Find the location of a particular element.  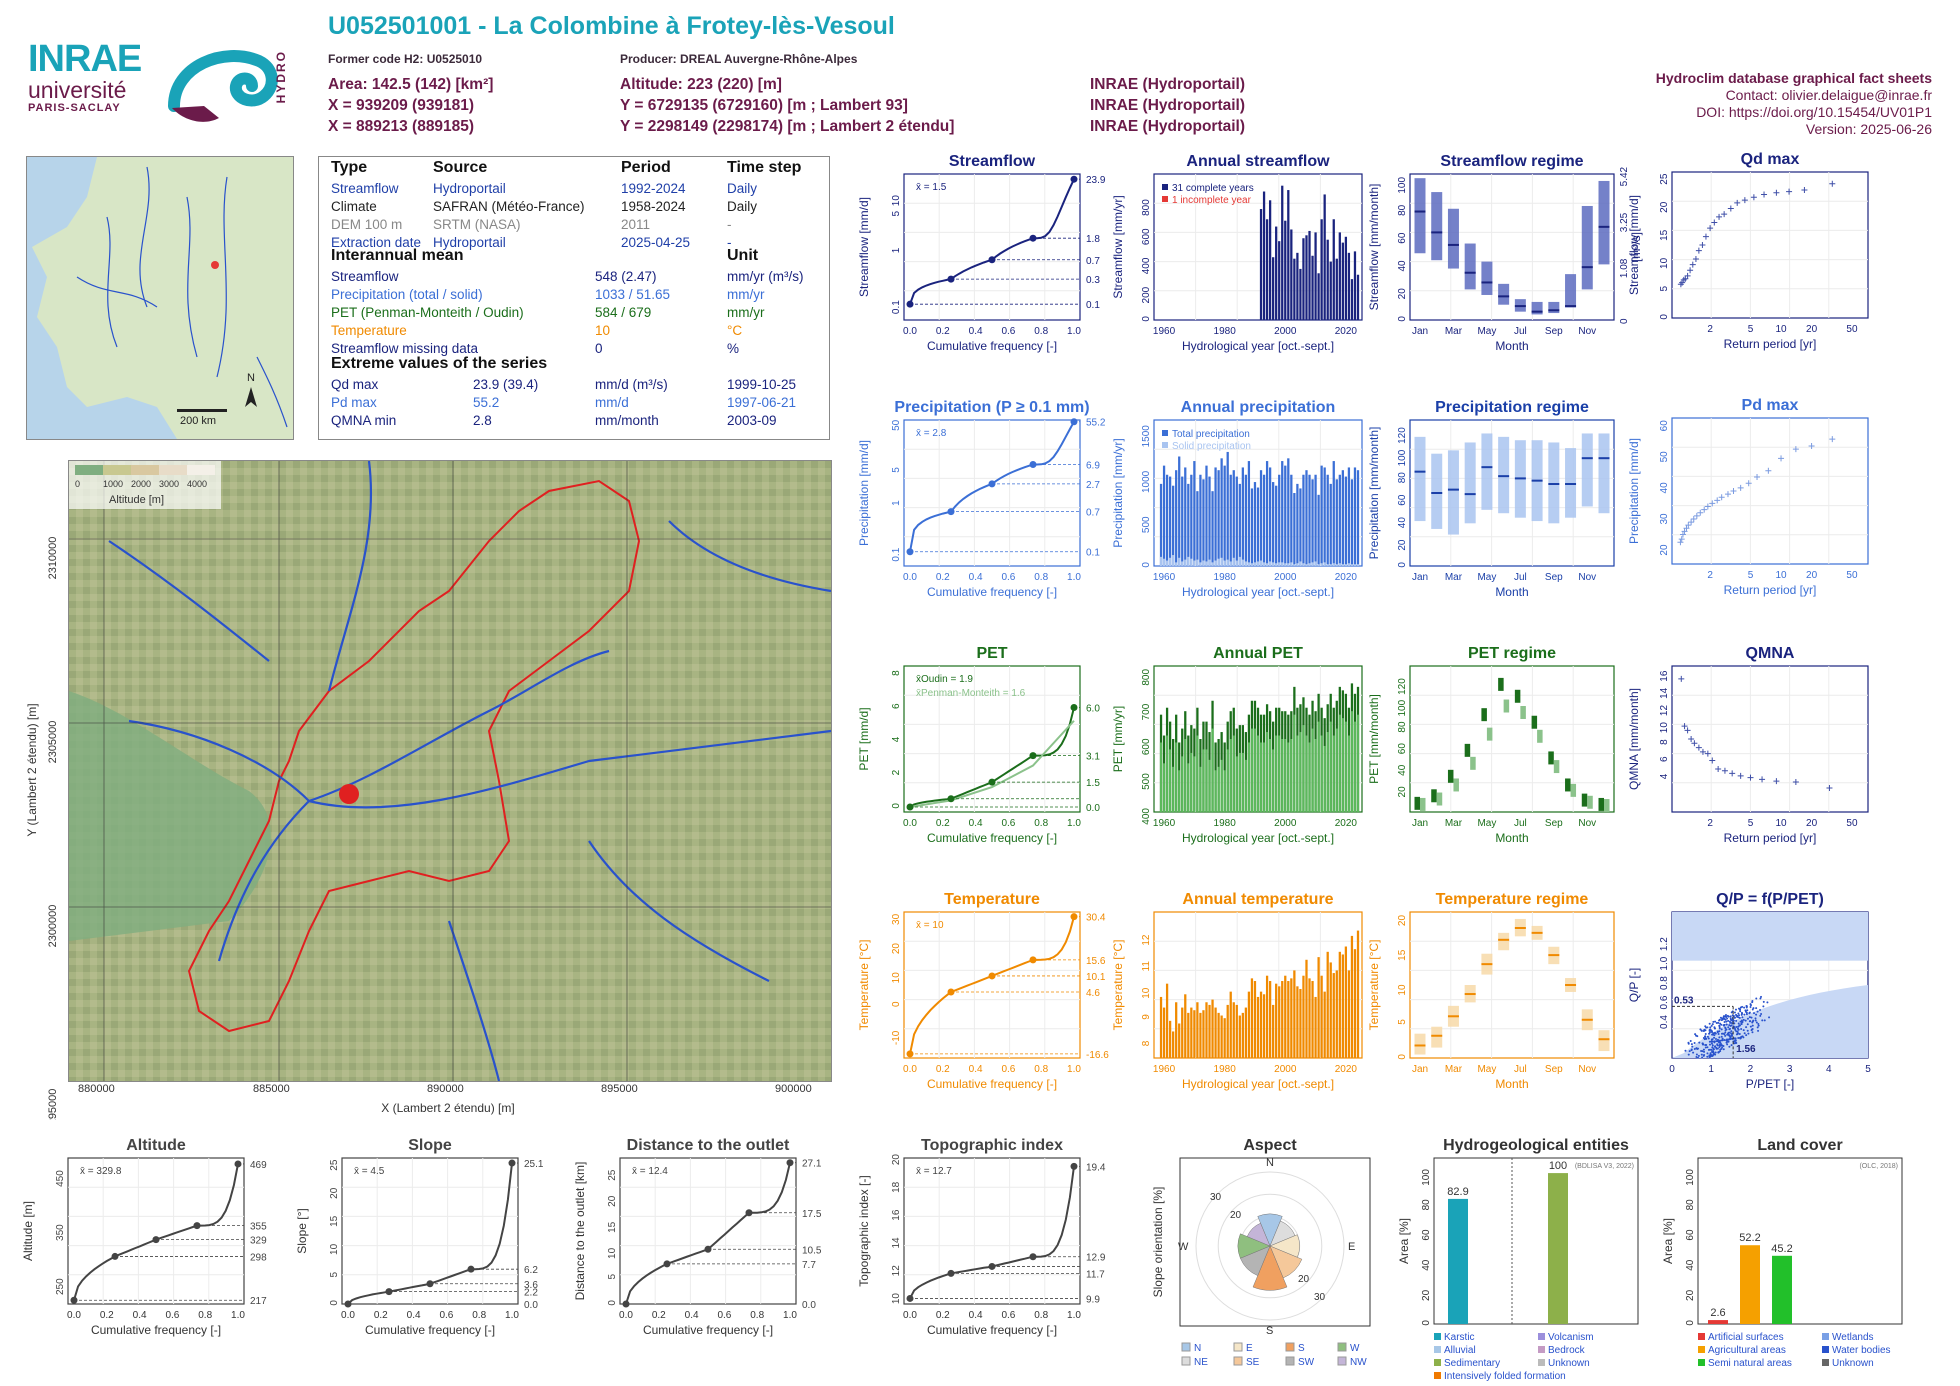

right-tick-label: 0.1 is located at coordinates (1093, 305).